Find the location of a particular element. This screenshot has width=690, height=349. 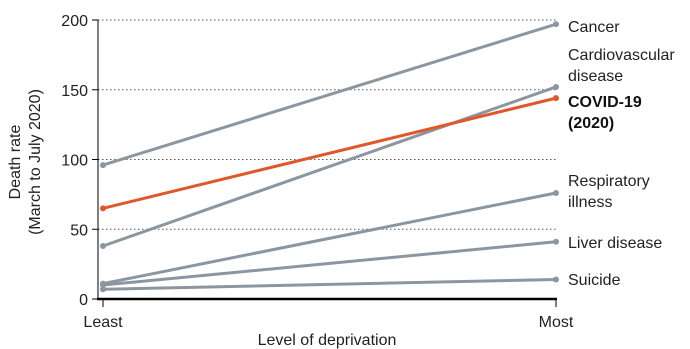

y-axis-title-line-2: (March to July 2020) is located at coordinates (35, 162).